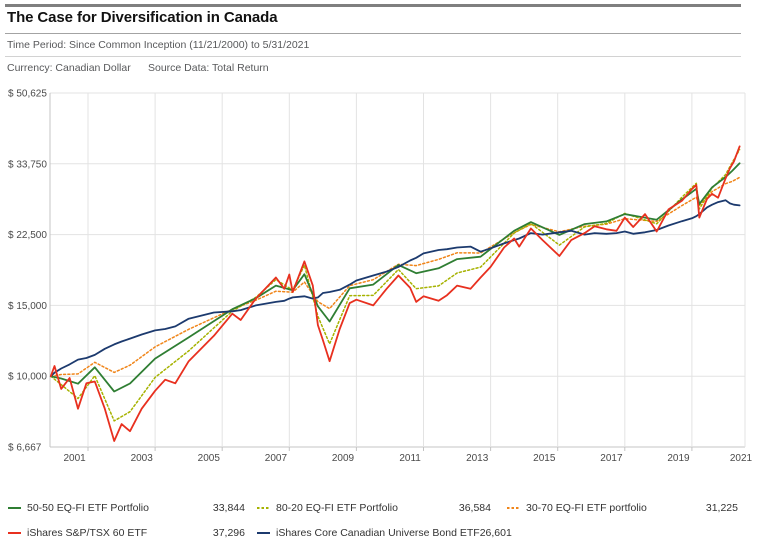 The width and height of the screenshot is (759, 557). What do you see at coordinates (495, 533) in the screenshot?
I see `legend-value: 26,601` at bounding box center [495, 533].